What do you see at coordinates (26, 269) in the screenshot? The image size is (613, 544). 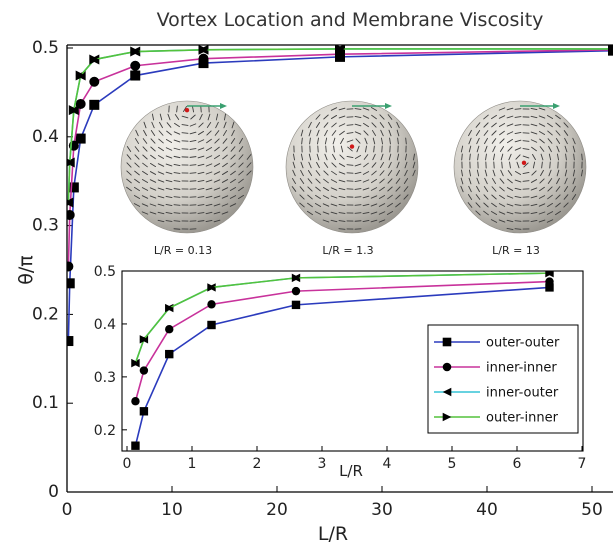 I see `main-y-axis-label: θ/π` at bounding box center [26, 269].